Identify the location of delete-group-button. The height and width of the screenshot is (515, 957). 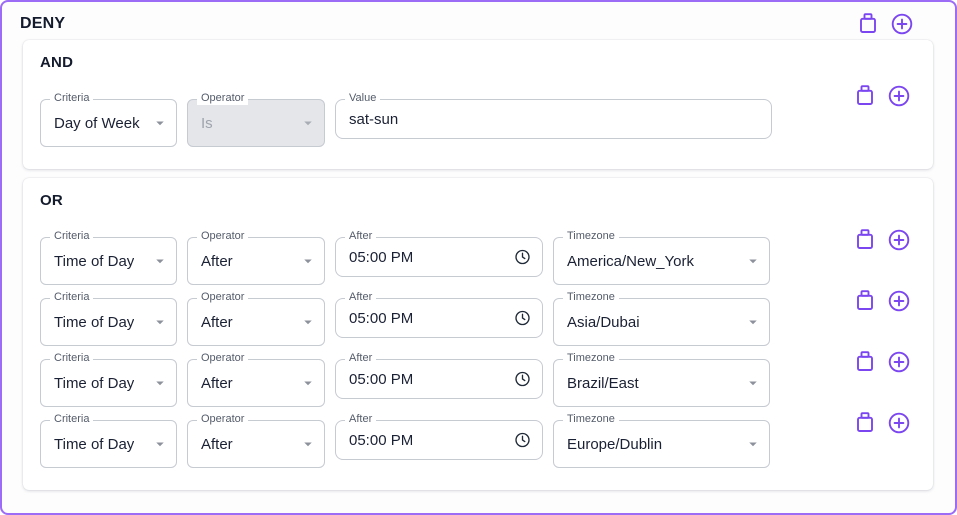
(868, 23).